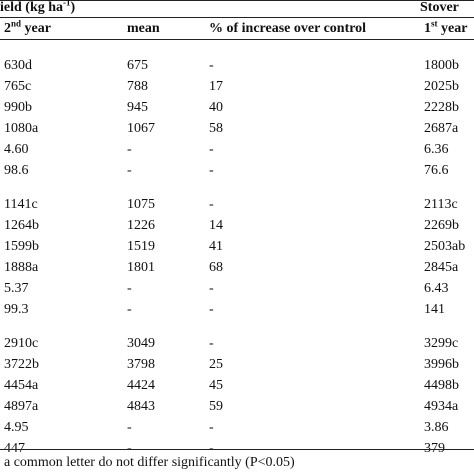  What do you see at coordinates (216, 385) in the screenshot?
I see `table-cell-inc: 45` at bounding box center [216, 385].